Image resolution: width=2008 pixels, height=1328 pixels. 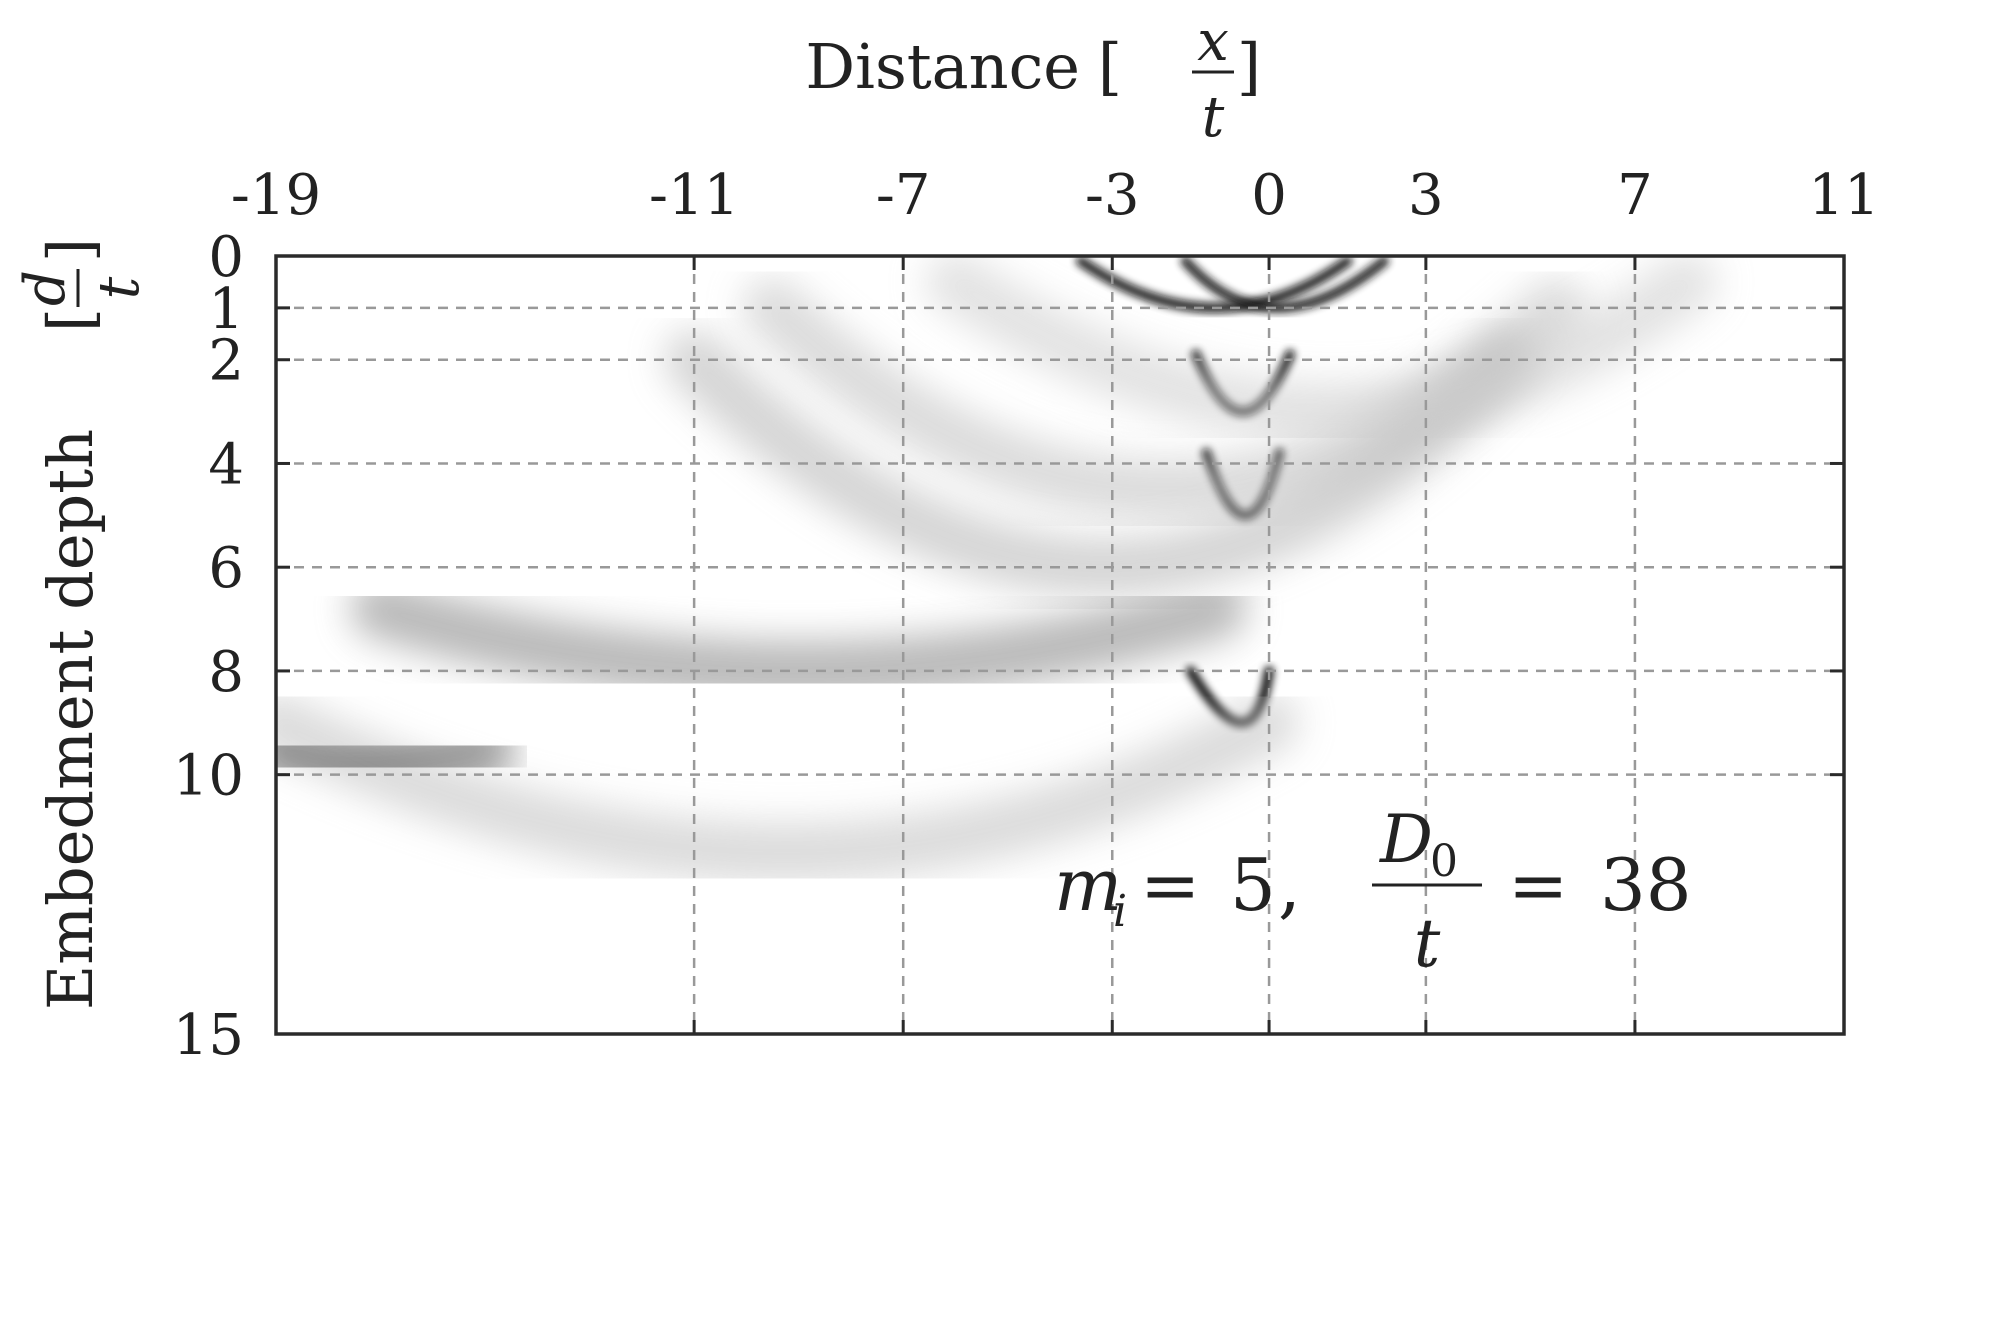 What do you see at coordinates (1373, 891) in the screenshot?
I see `parameter-annotation: m i = 5 , D 0 t = 38` at bounding box center [1373, 891].